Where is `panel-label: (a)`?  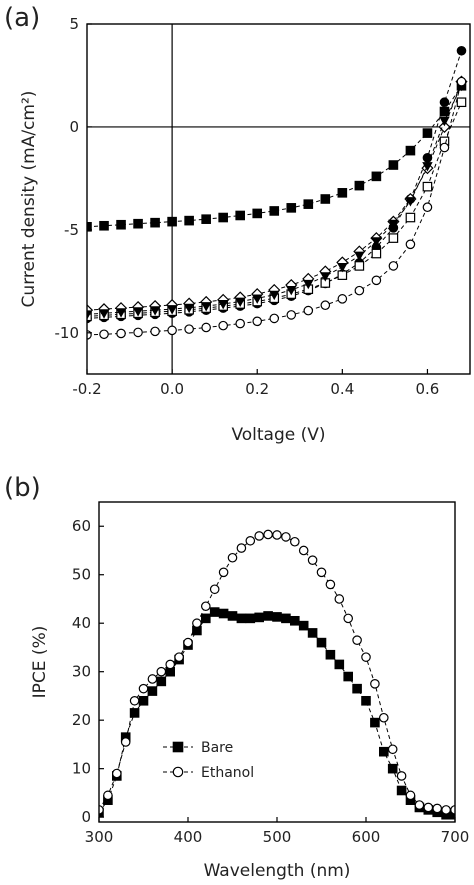
panel-label: (a) is located at coordinates (22, 18).